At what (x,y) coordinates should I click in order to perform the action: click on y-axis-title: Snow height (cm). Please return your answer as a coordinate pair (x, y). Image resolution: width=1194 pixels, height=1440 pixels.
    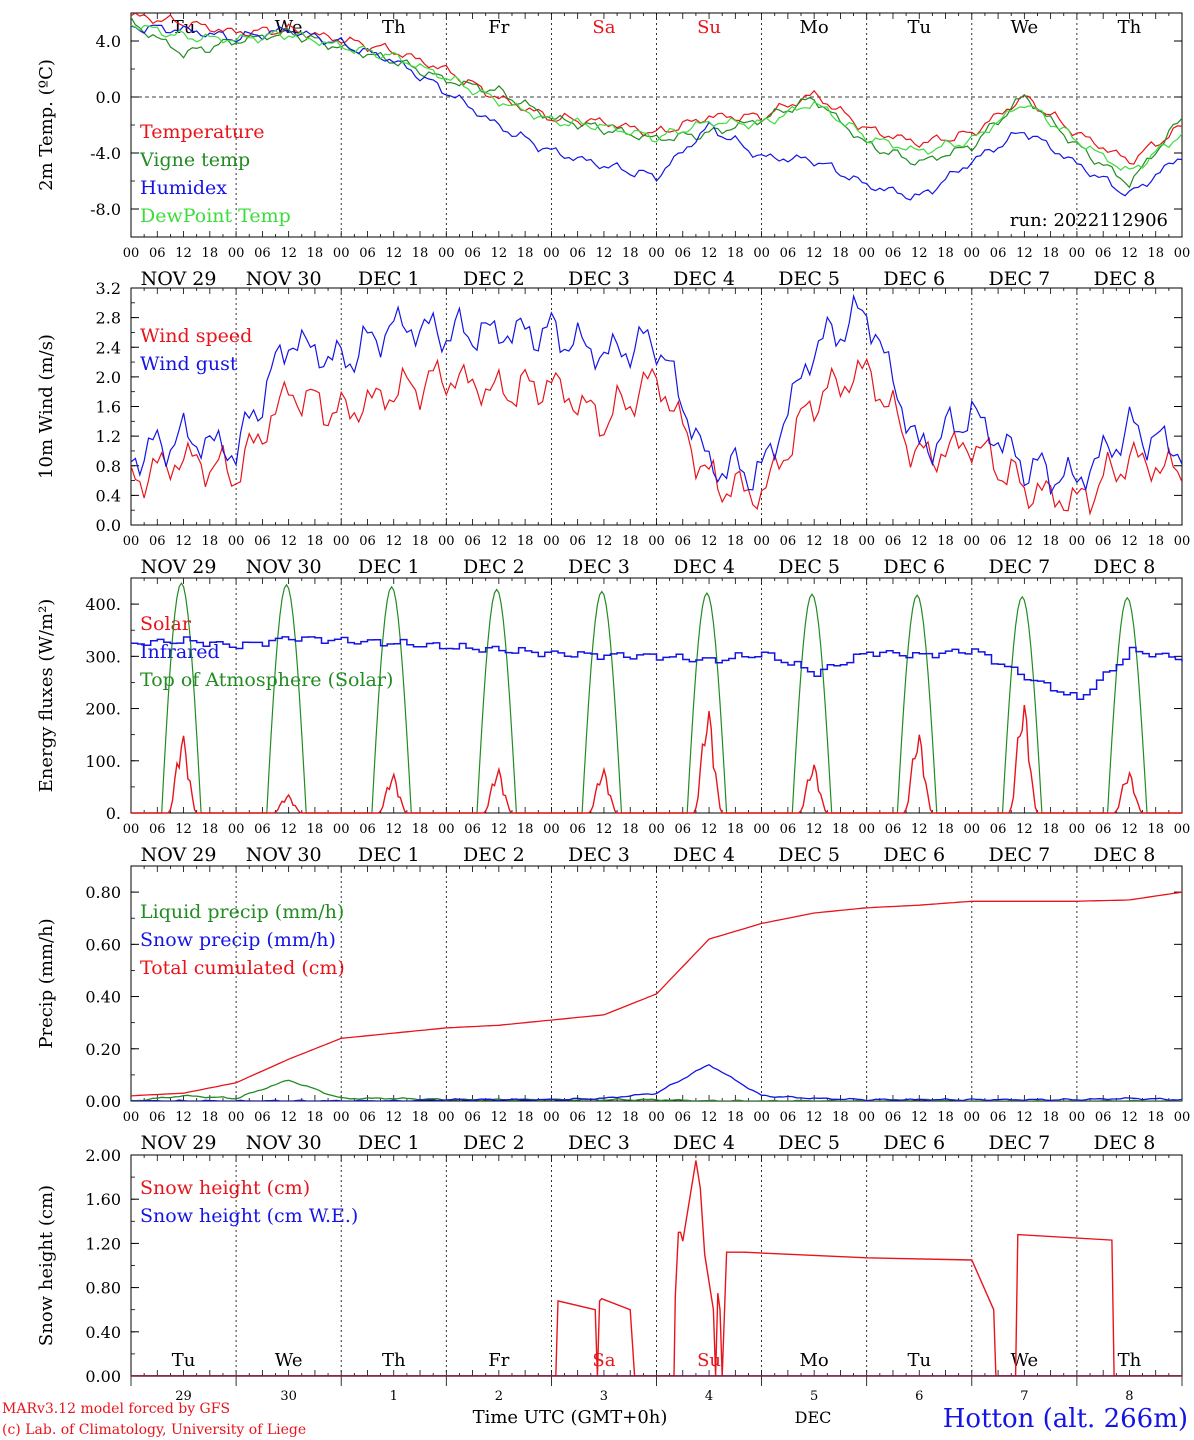
    Looking at the image, I should click on (46, 1265).